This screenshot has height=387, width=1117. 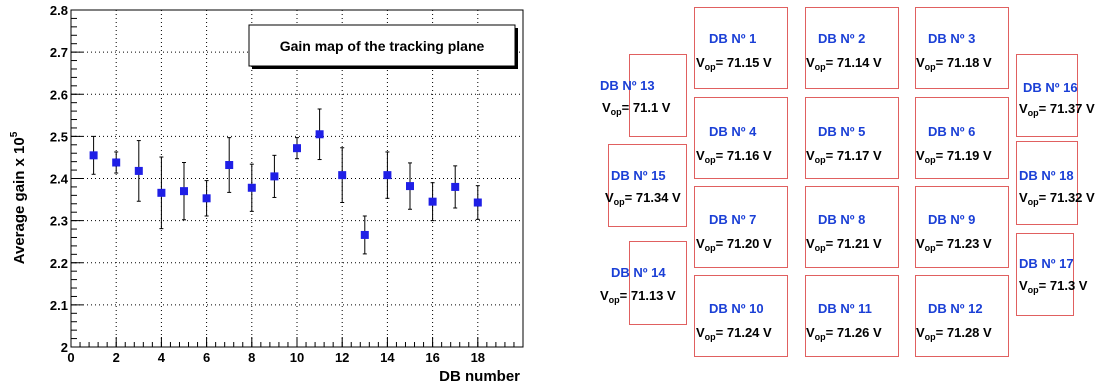 I want to click on db-label-6: DB Nº 6, so click(x=952, y=131).